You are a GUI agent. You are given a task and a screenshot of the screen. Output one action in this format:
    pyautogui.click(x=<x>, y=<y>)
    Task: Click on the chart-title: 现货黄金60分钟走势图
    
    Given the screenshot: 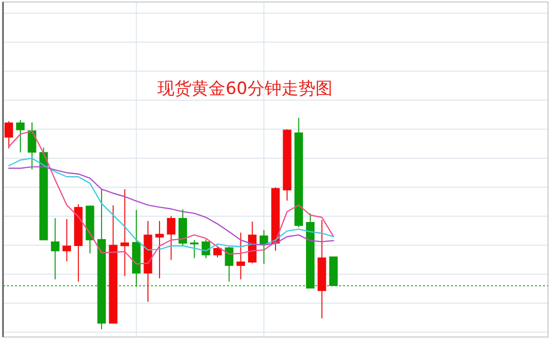 What is the action you would take?
    pyautogui.click(x=245, y=89)
    